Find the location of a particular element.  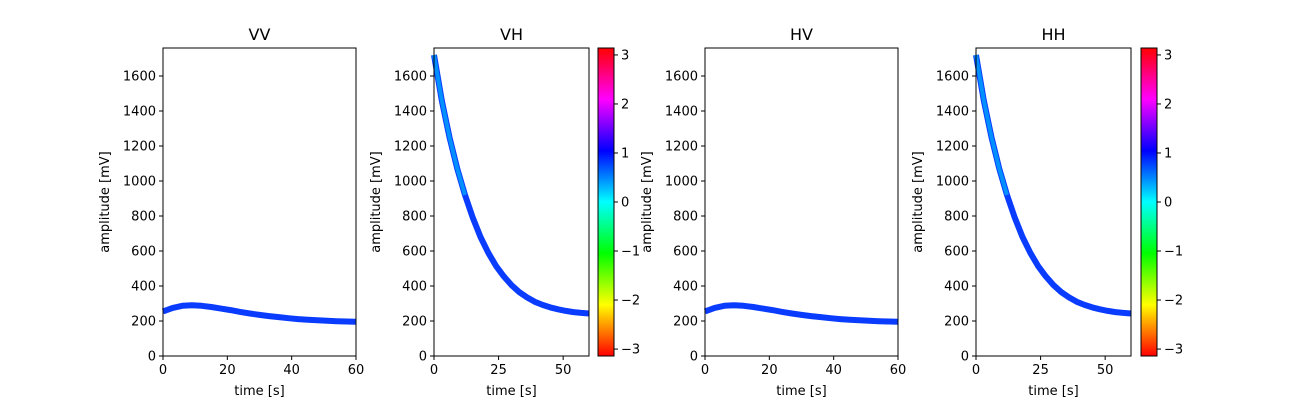

panel-title: HH is located at coordinates (1053, 34).